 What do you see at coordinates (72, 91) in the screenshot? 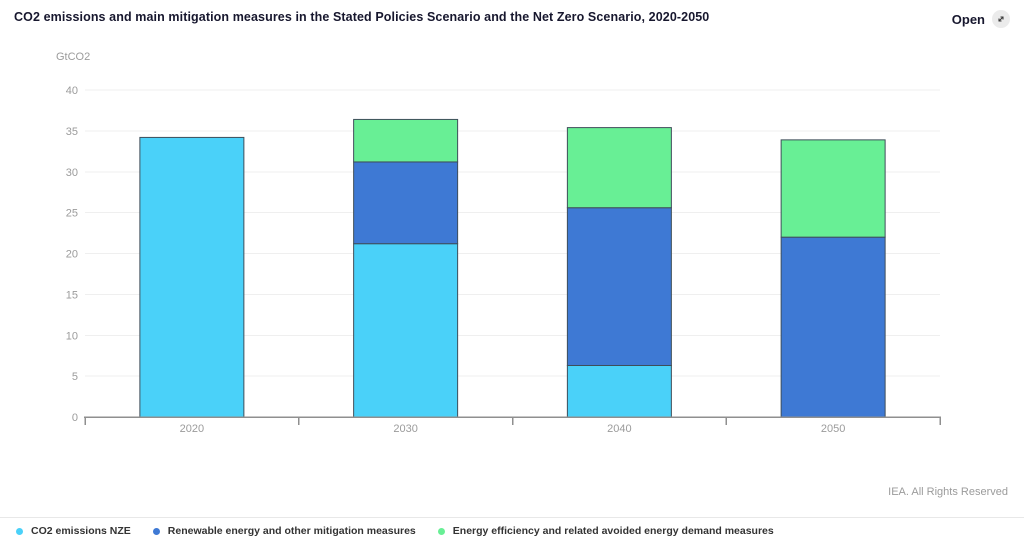
I see `y-axis-tick-label: 40` at bounding box center [72, 91].